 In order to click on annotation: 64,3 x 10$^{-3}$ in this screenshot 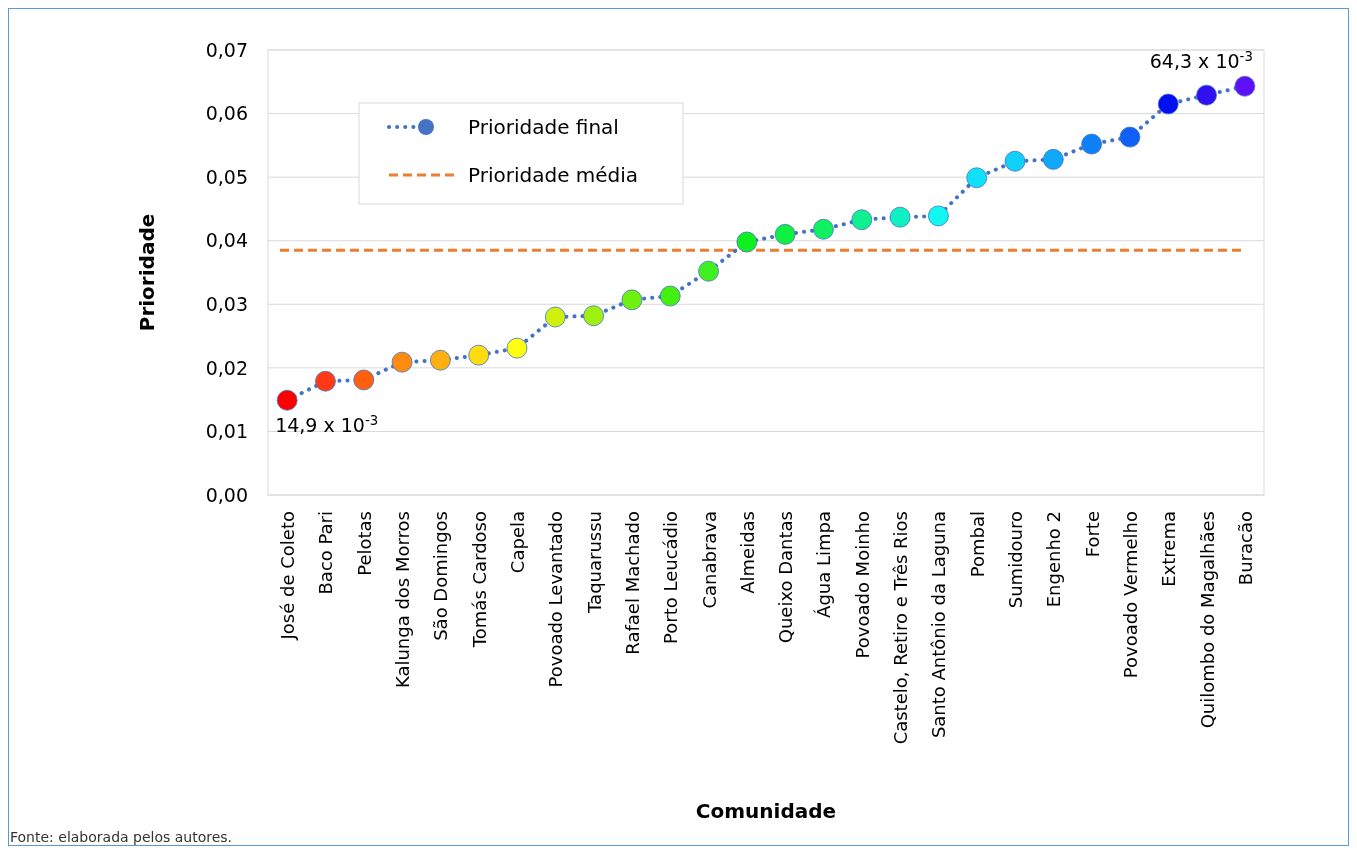, I will do `click(1201, 60)`.